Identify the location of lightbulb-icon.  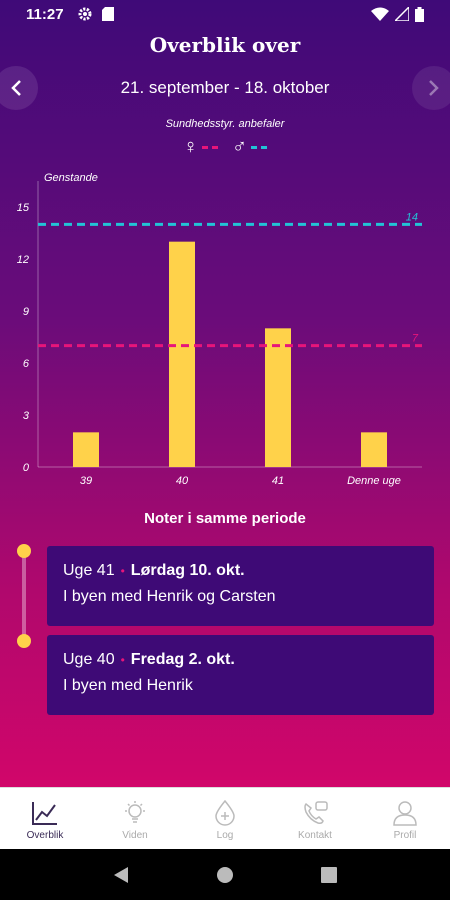
(135, 812).